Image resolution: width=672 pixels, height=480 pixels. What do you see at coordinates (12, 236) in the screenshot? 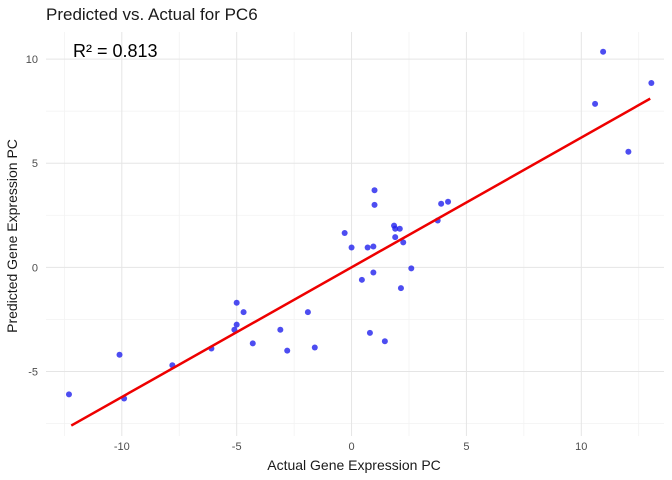
I see `y-axis-title: Predicted Gene Expression PC` at bounding box center [12, 236].